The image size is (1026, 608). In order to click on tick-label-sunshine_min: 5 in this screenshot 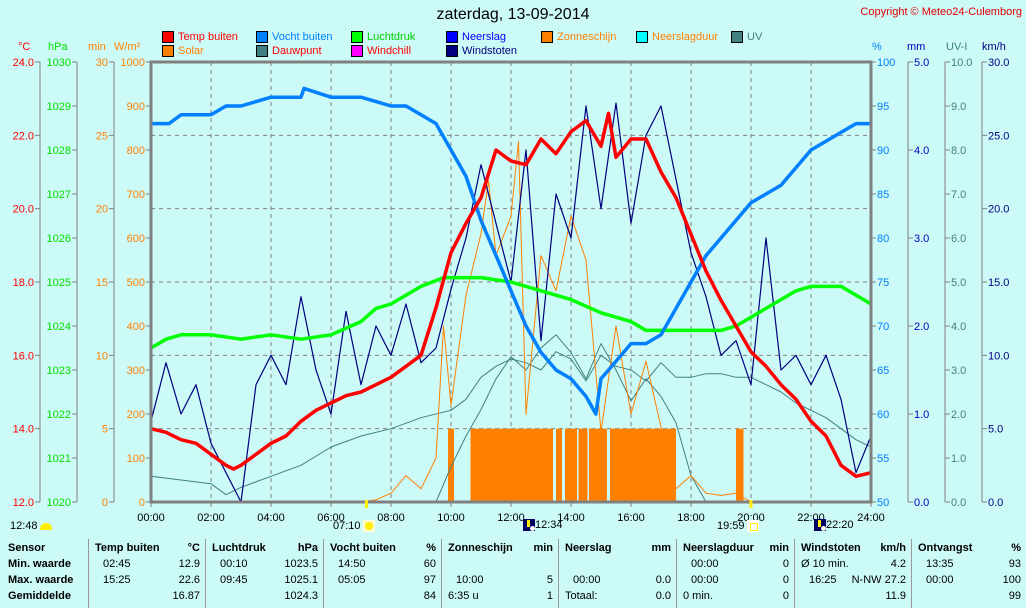, I will do `click(105, 430)`.